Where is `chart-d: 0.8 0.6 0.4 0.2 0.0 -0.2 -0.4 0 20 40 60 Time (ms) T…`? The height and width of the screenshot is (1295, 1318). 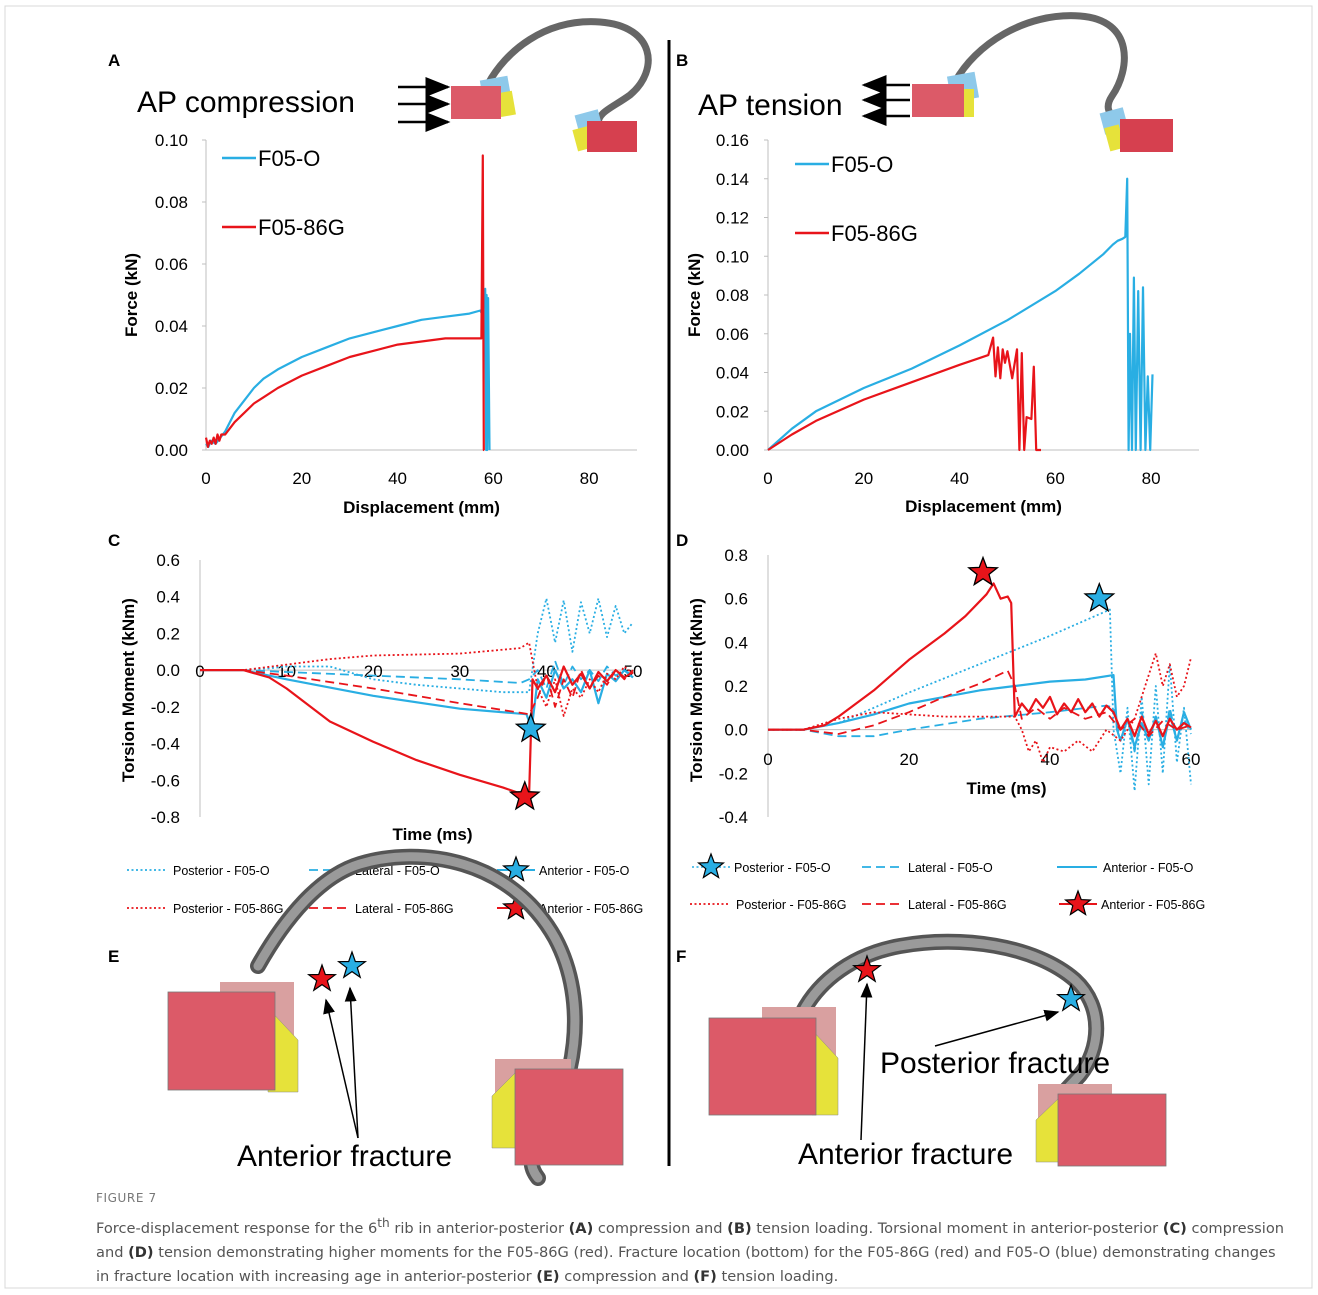
chart-d: 0.8 0.6 0.4 0.2 0.0 -0.2 -0.4 0 20 40 60 Time (ms) T… is located at coordinates (946, 731).